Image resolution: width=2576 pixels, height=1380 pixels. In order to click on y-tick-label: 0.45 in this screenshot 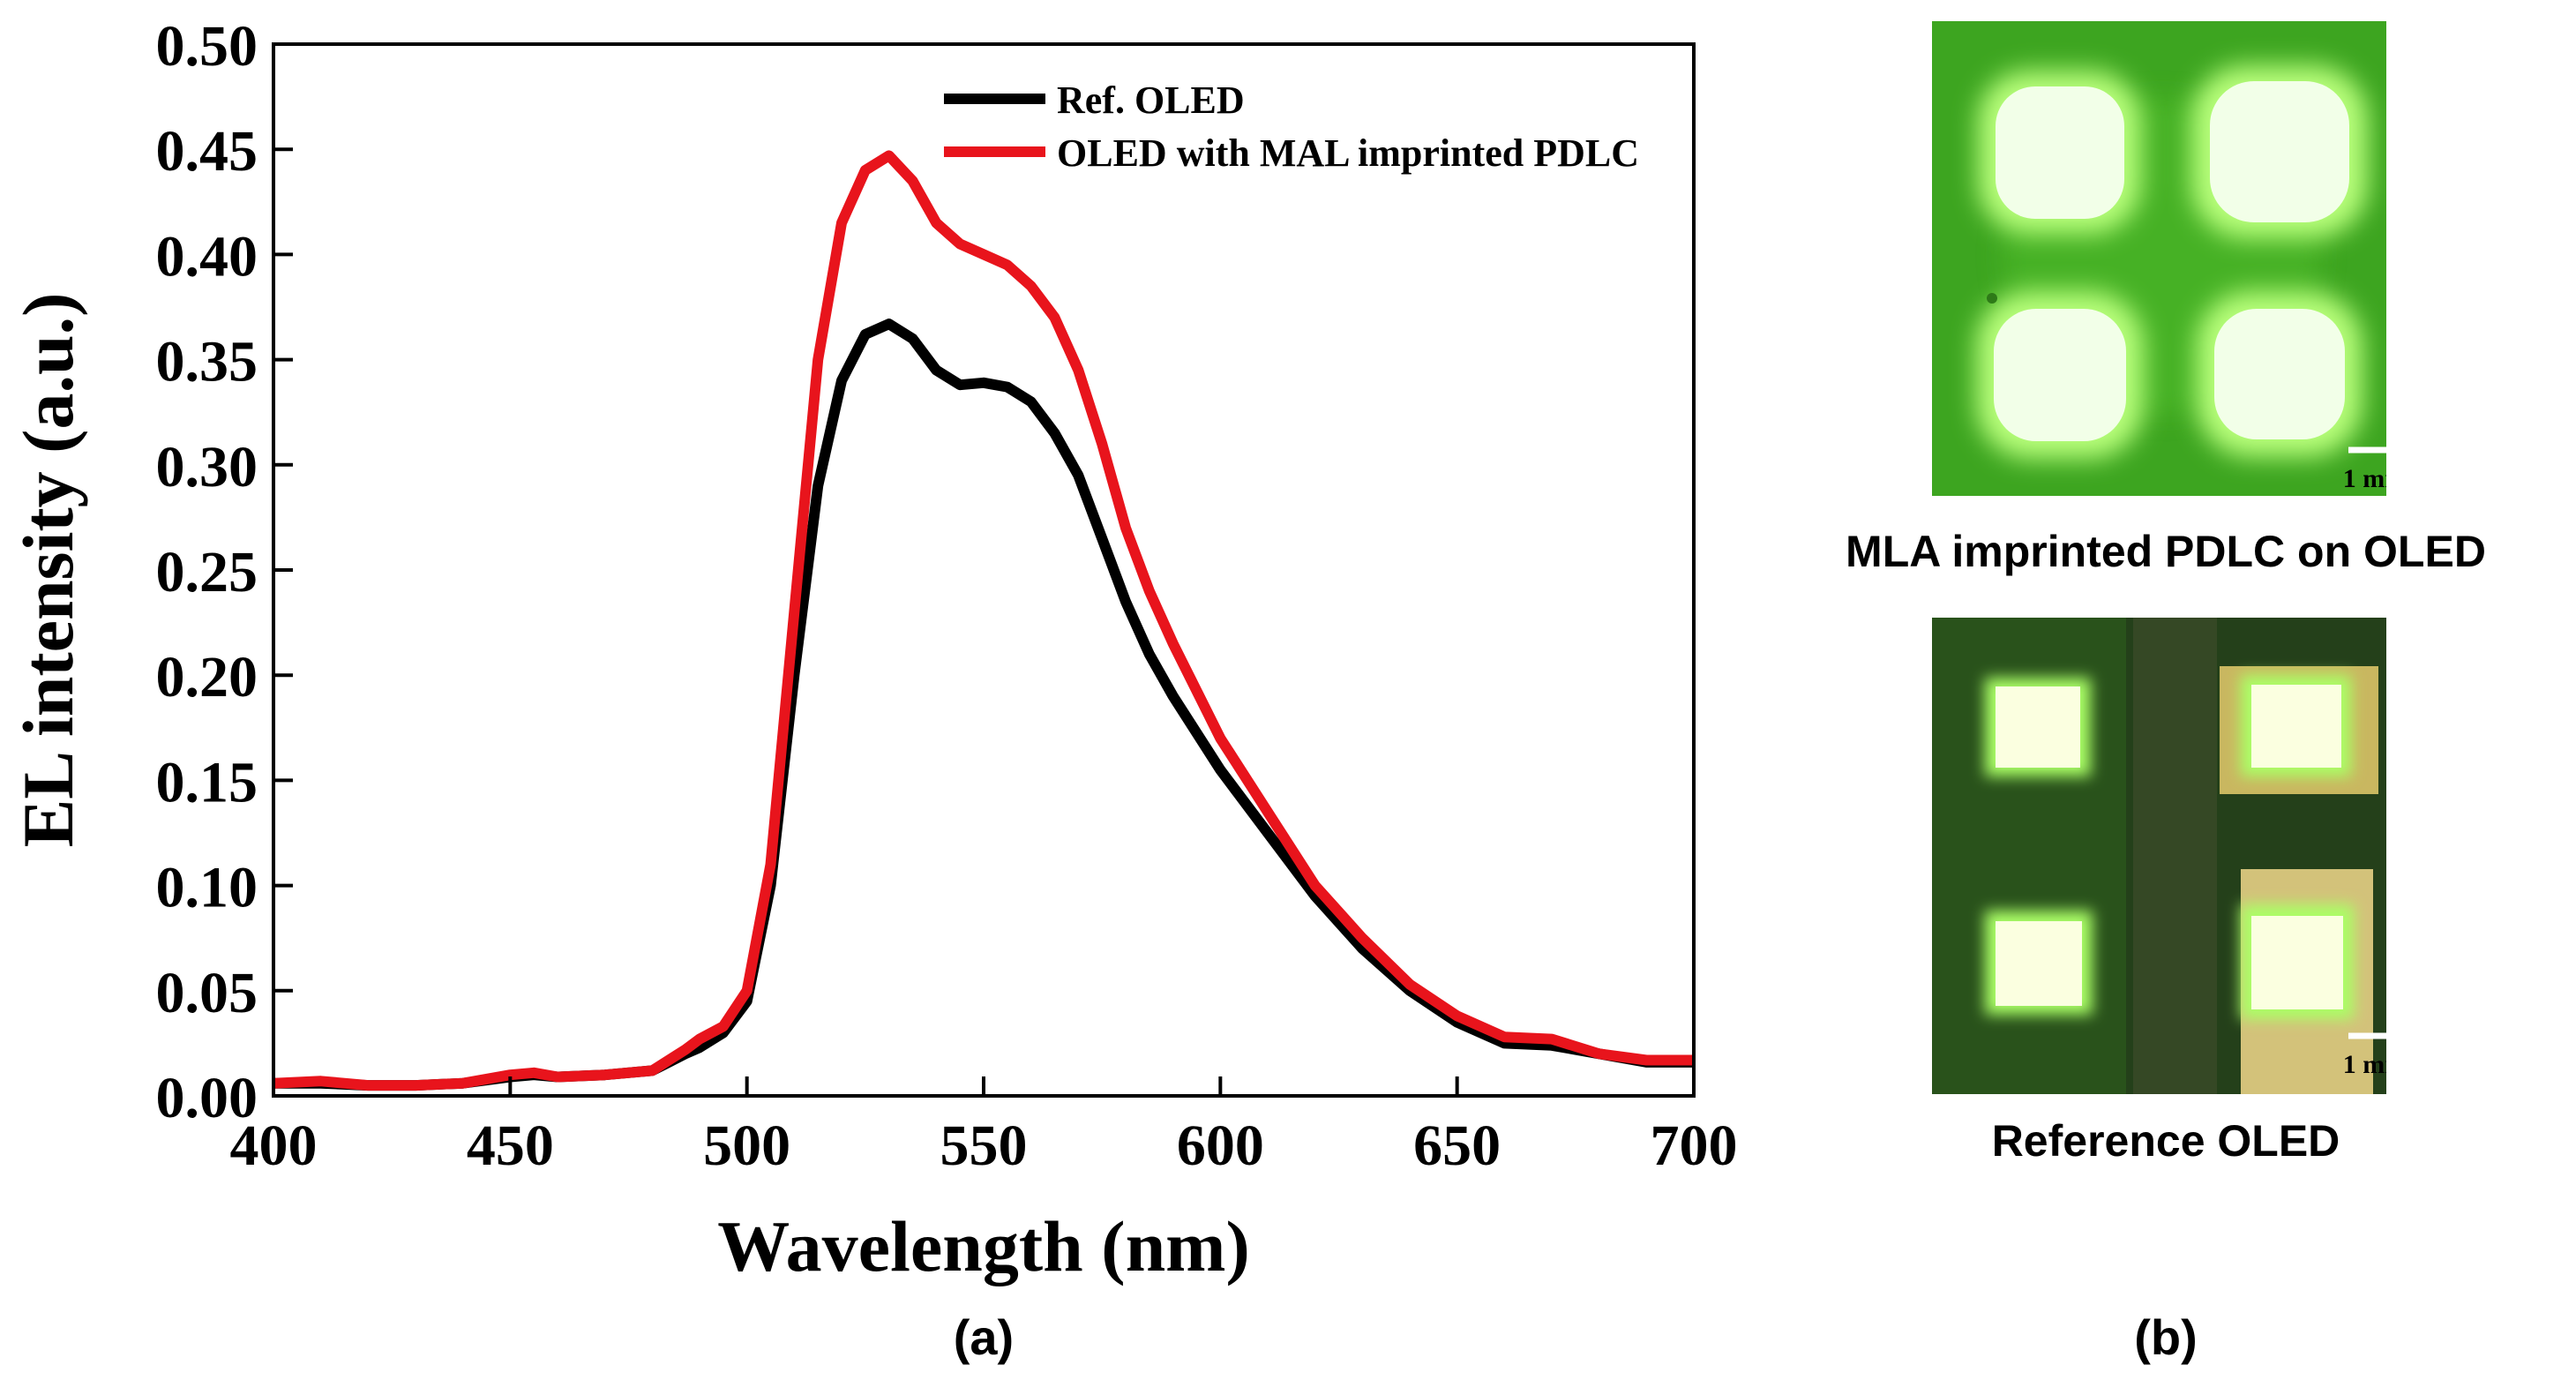, I will do `click(207, 151)`.